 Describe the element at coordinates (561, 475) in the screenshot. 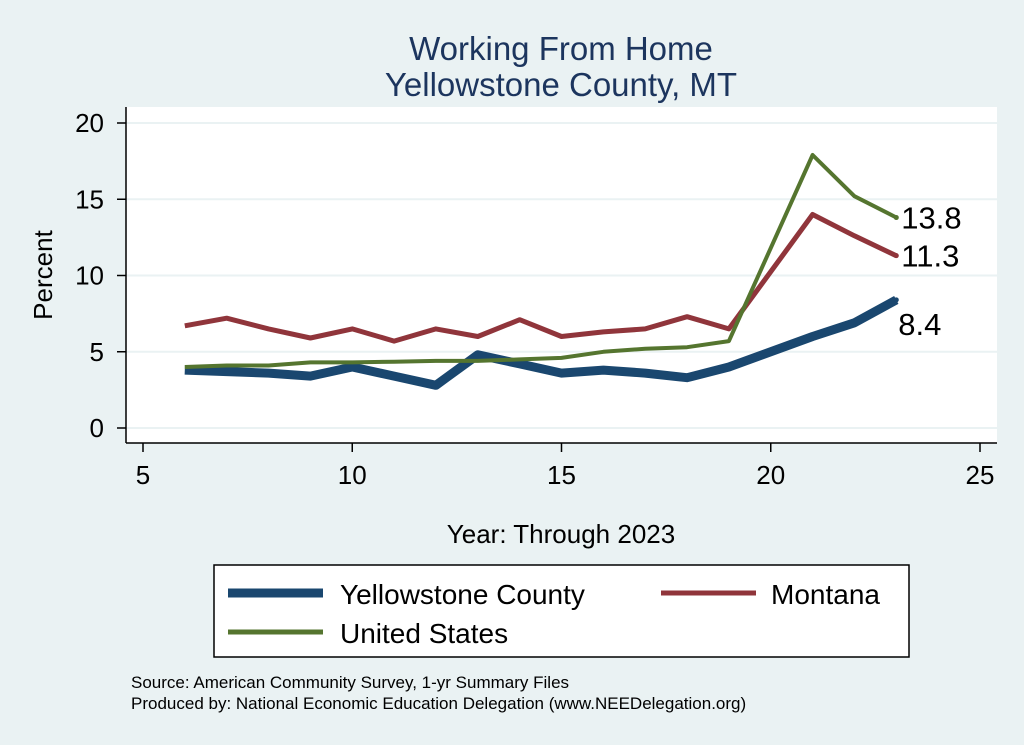

I see `x-tick-label: 15` at that location.